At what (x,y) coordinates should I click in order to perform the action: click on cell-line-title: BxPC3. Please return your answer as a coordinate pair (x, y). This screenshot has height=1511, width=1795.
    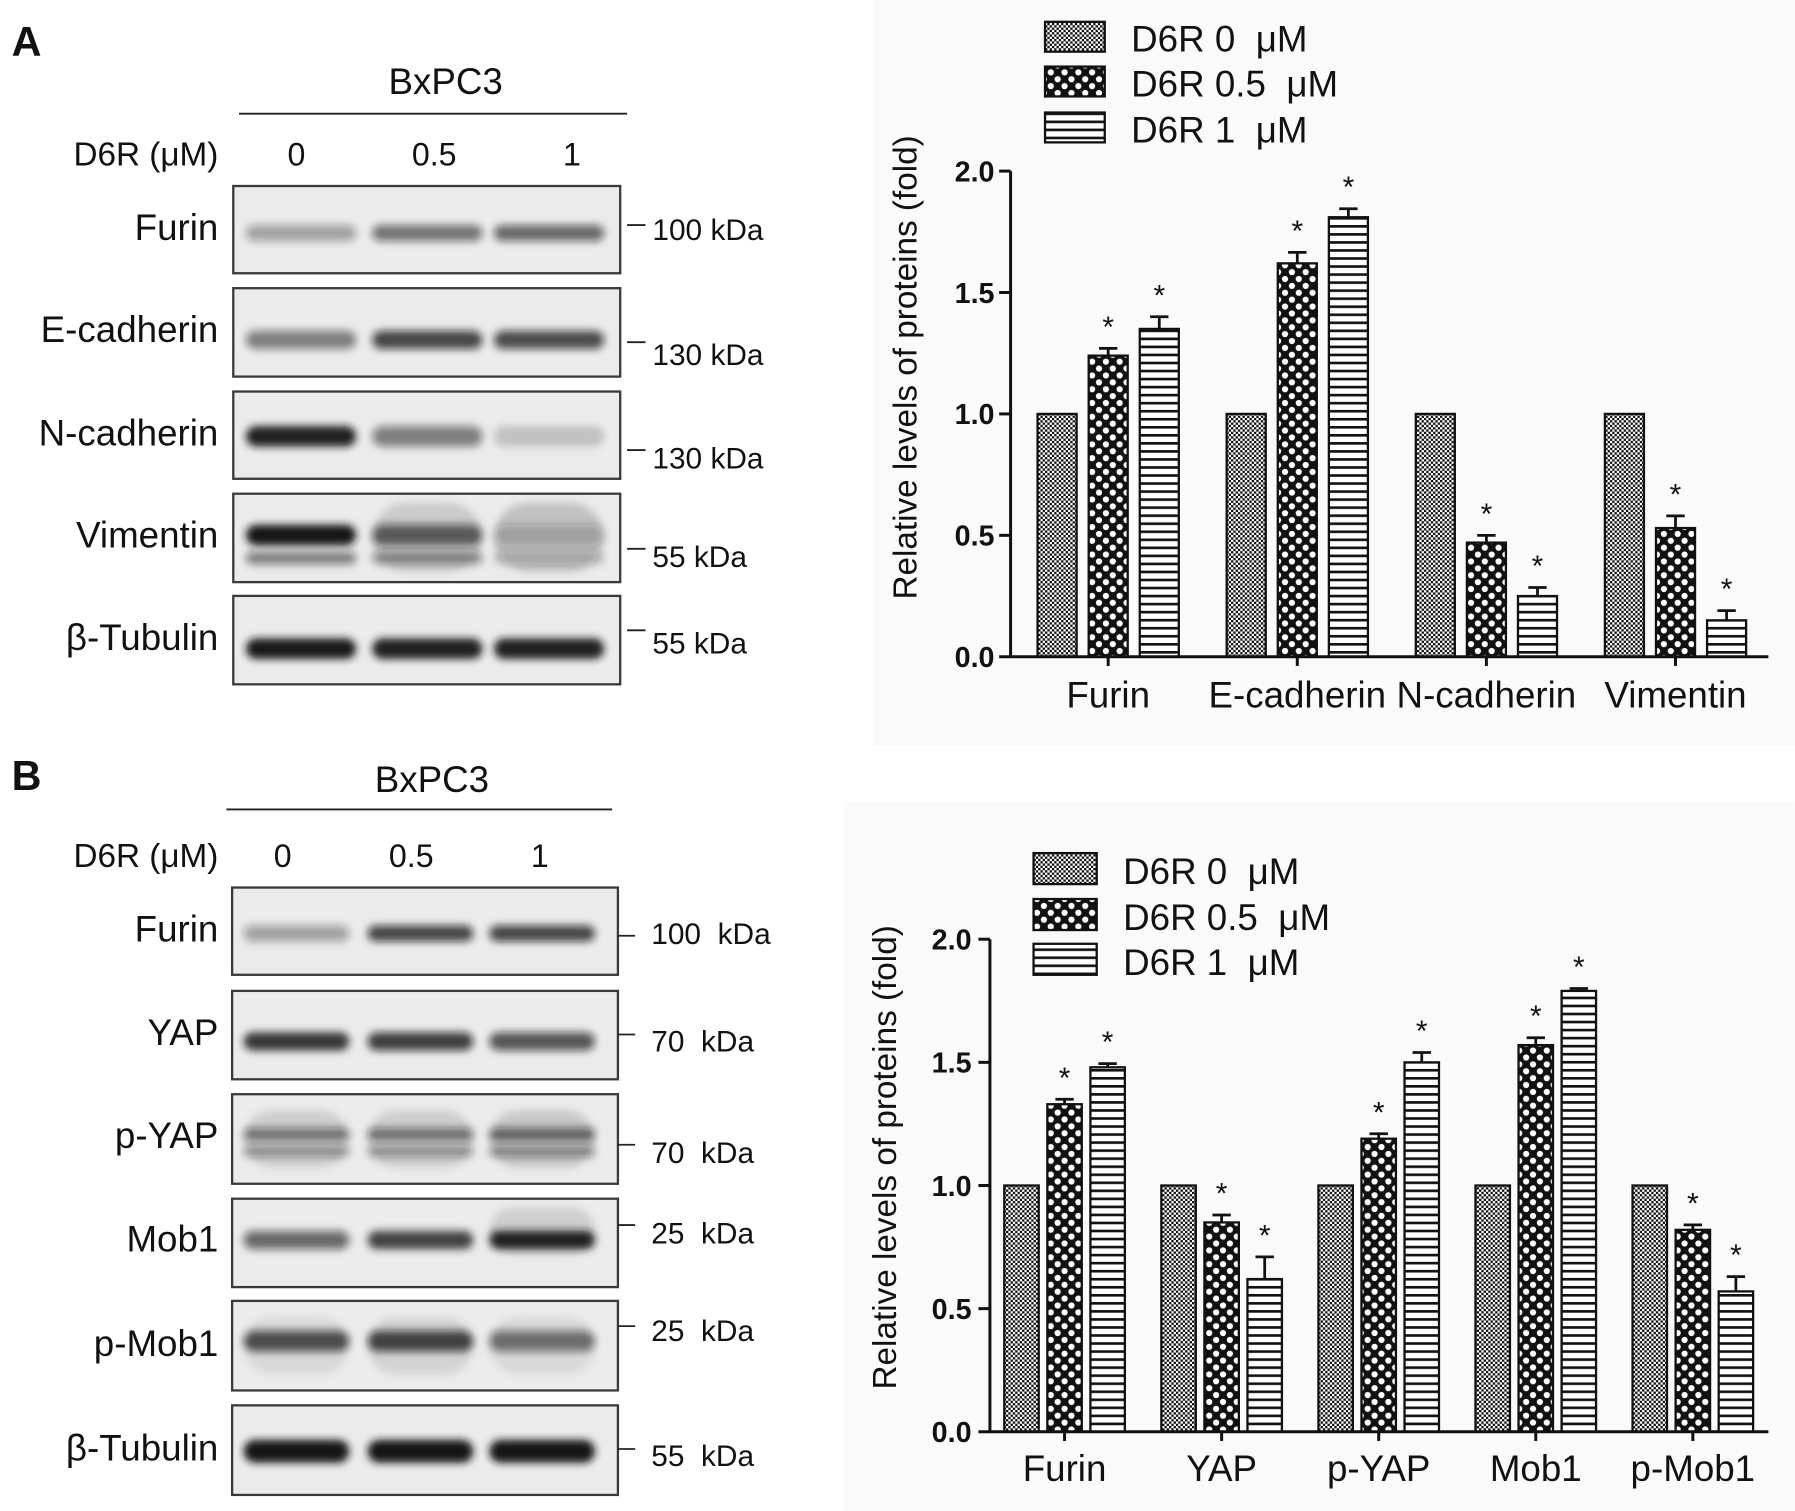
    Looking at the image, I should click on (432, 779).